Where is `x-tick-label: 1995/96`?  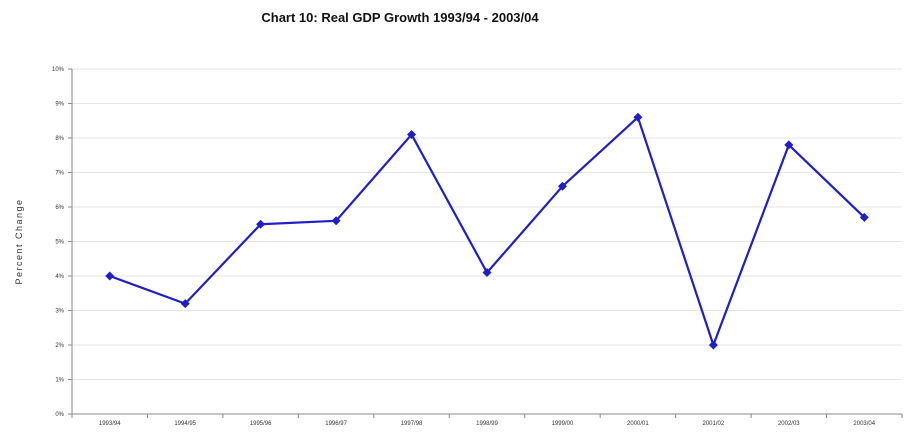 x-tick-label: 1995/96 is located at coordinates (261, 424).